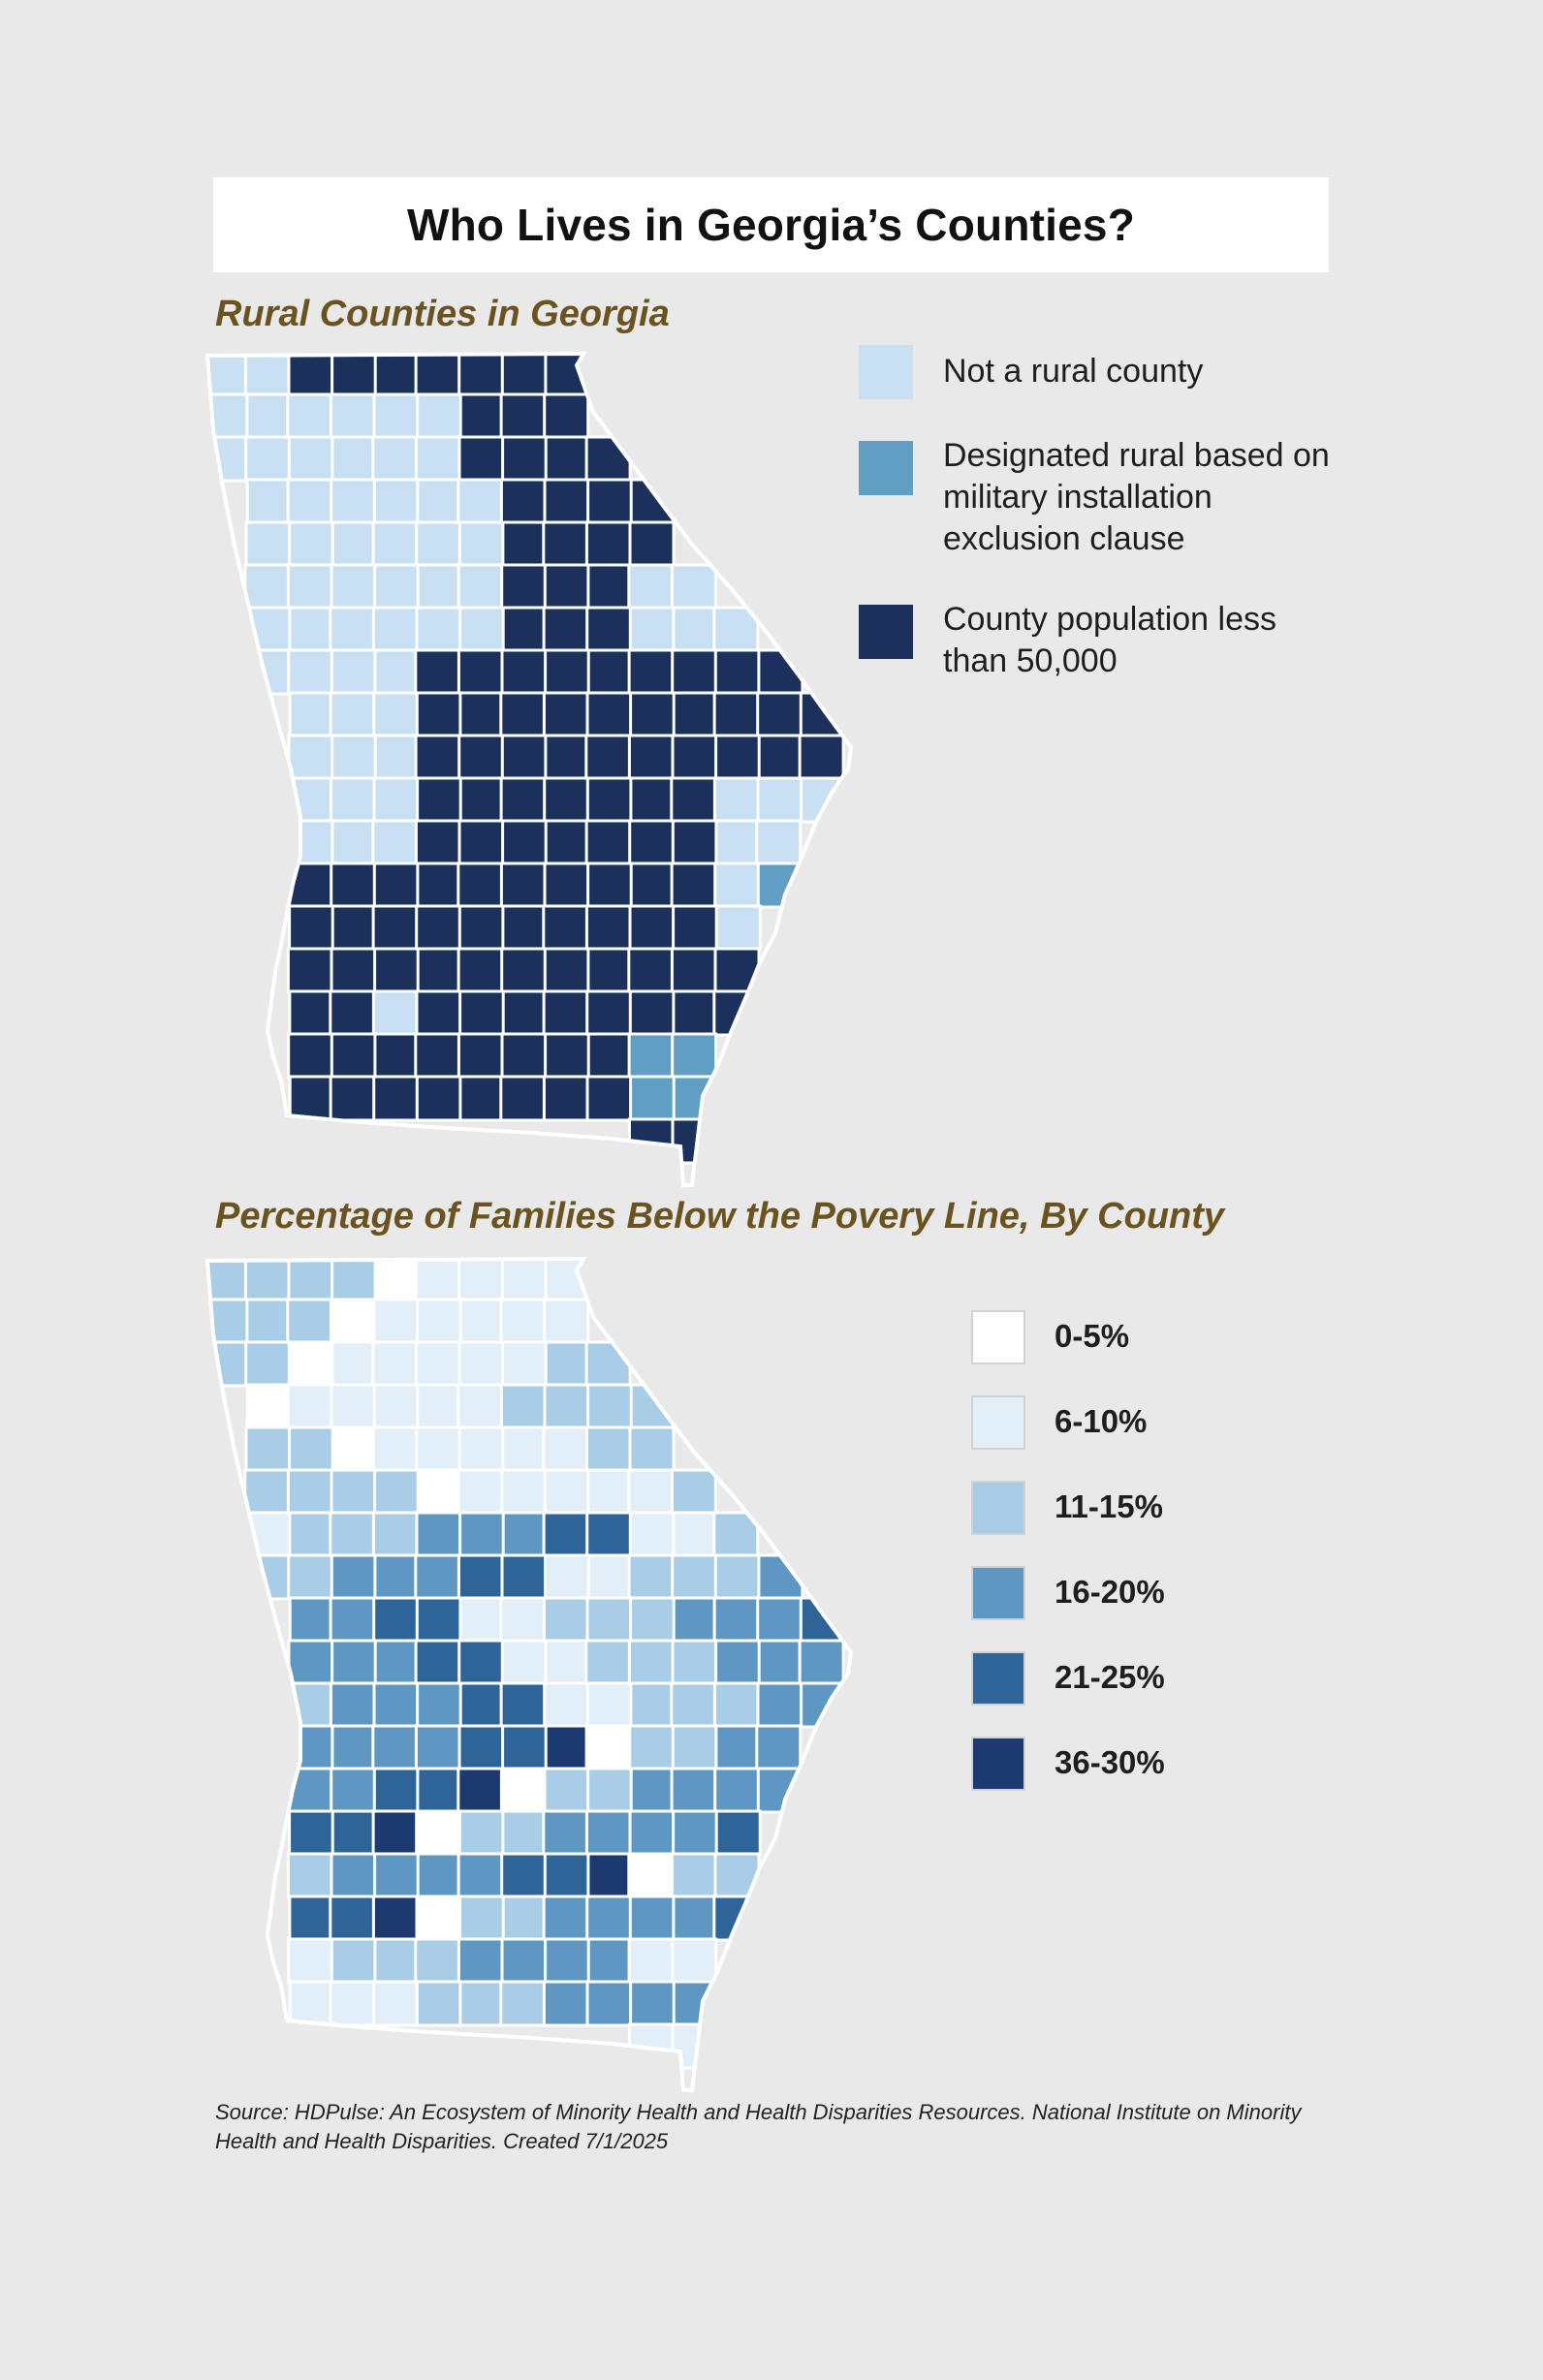 The width and height of the screenshot is (1543, 2380). What do you see at coordinates (529, 1675) in the screenshot?
I see `poverty-map` at bounding box center [529, 1675].